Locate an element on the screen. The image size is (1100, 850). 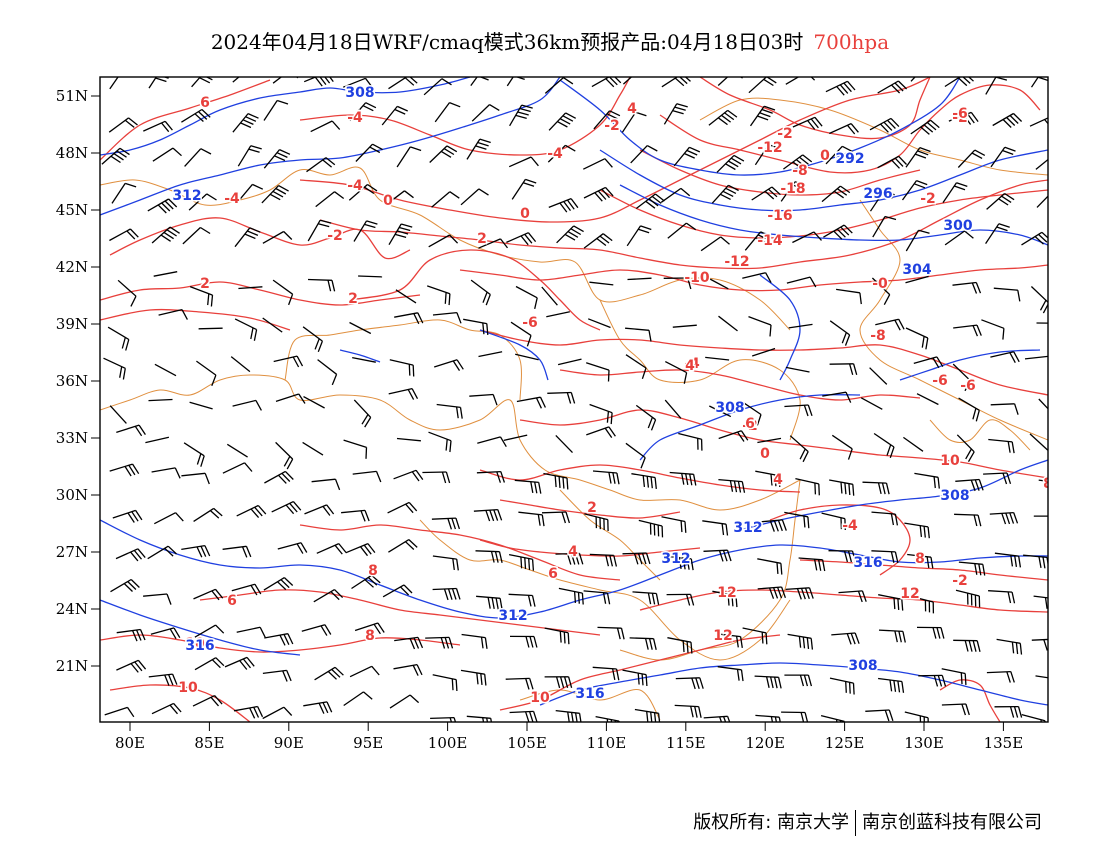
temperature-label: 0 is located at coordinates (825, 156).